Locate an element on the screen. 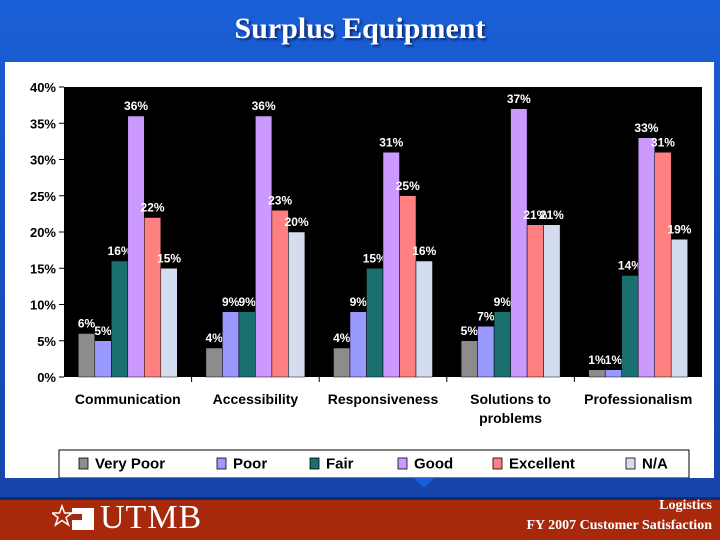 This screenshot has width=720, height=540. pointer-arrow is located at coordinates (424, 483).